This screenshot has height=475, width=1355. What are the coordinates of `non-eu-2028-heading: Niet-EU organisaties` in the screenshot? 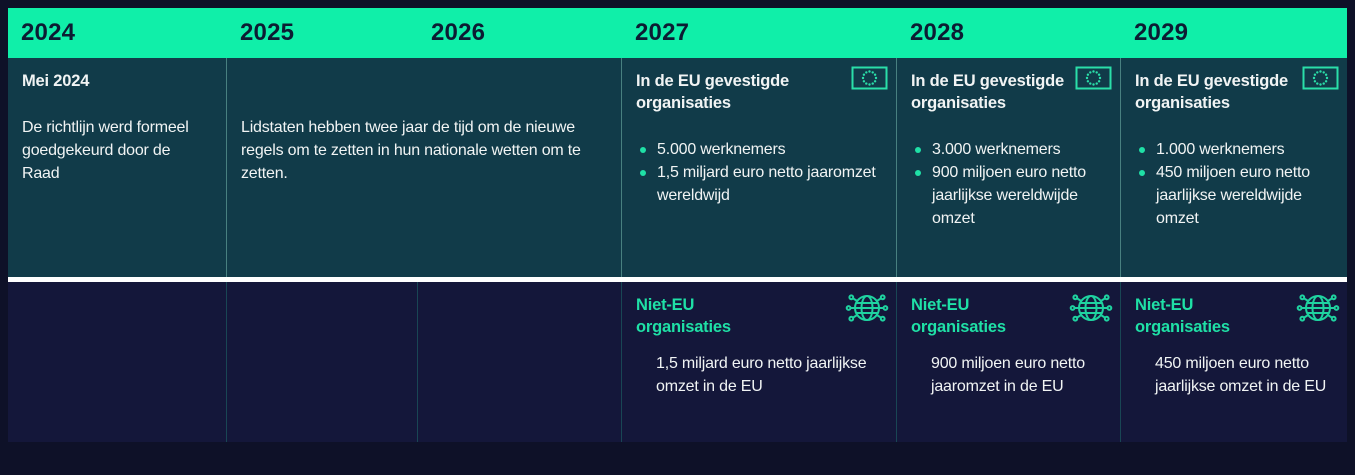 It's located at (958, 316).